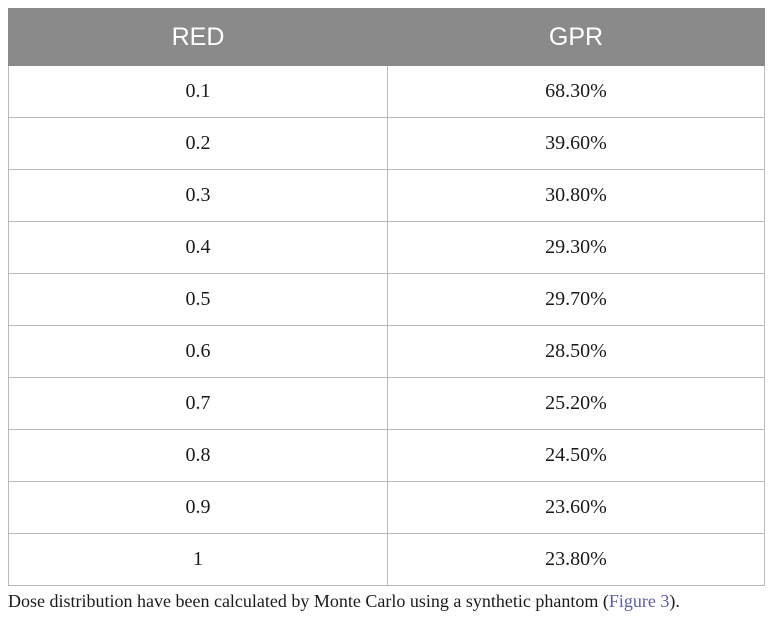 The height and width of the screenshot is (624, 772). I want to click on column-header-gpr: GPR, so click(576, 37).